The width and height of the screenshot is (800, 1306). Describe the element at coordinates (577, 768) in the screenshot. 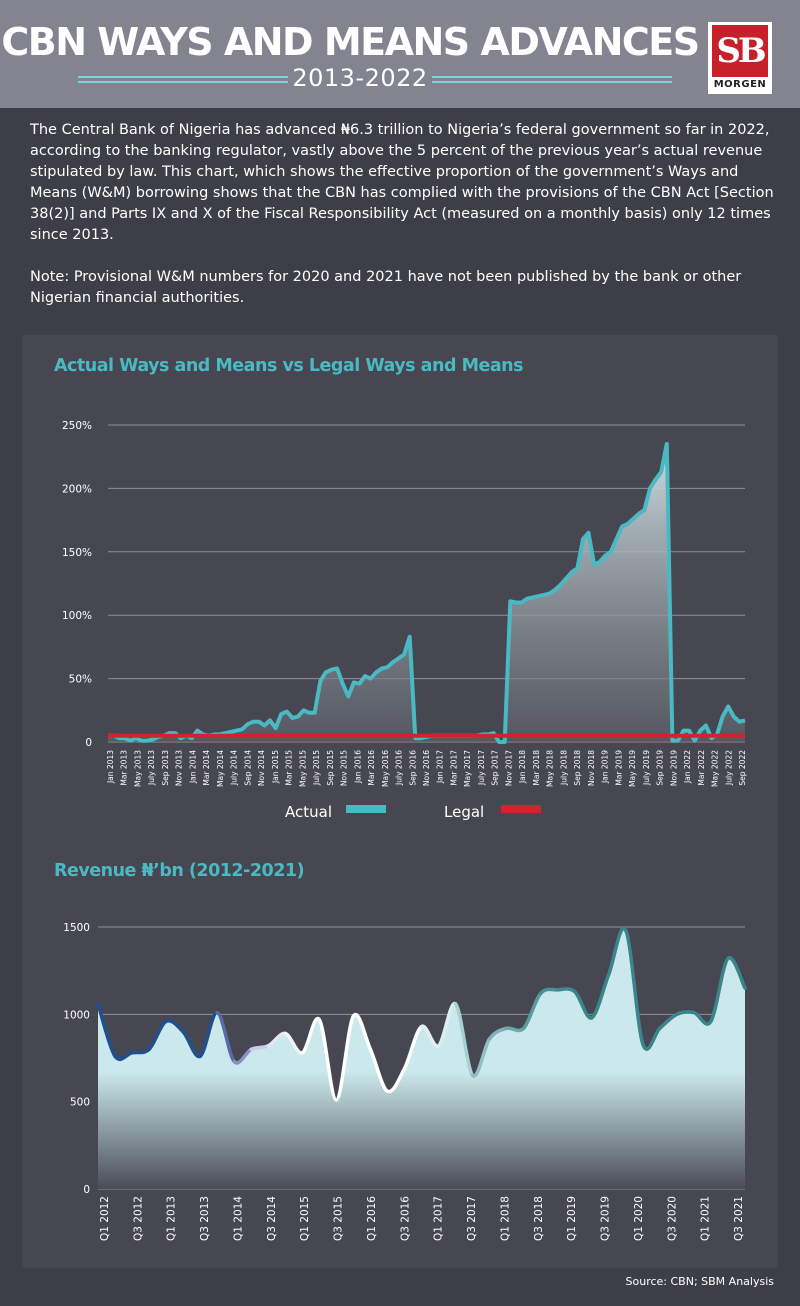

I see `wm-x-tick-label: Sep 2018` at that location.